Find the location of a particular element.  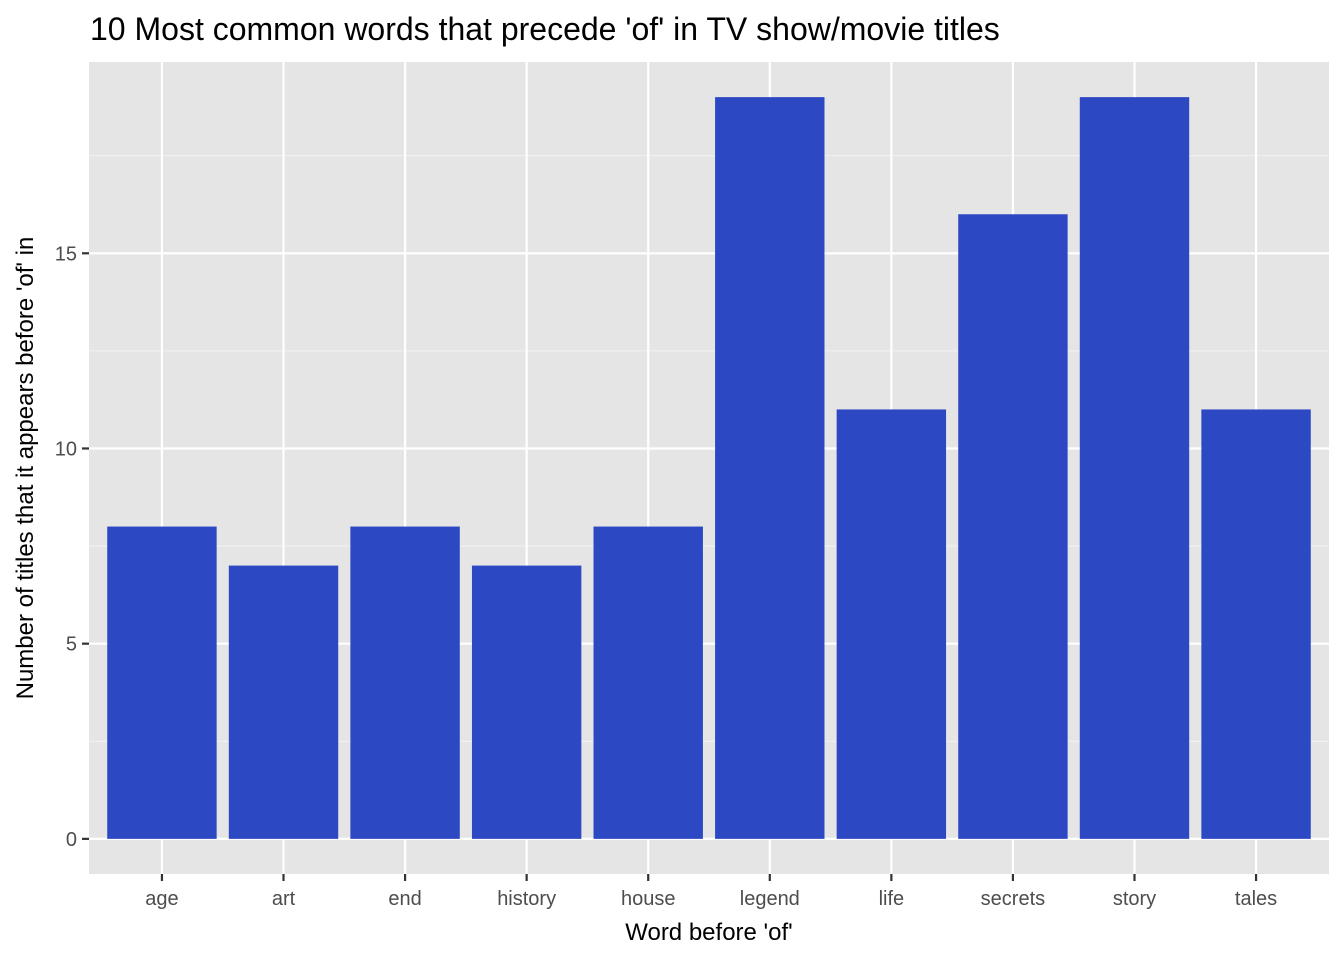

bar-age is located at coordinates (162, 682).